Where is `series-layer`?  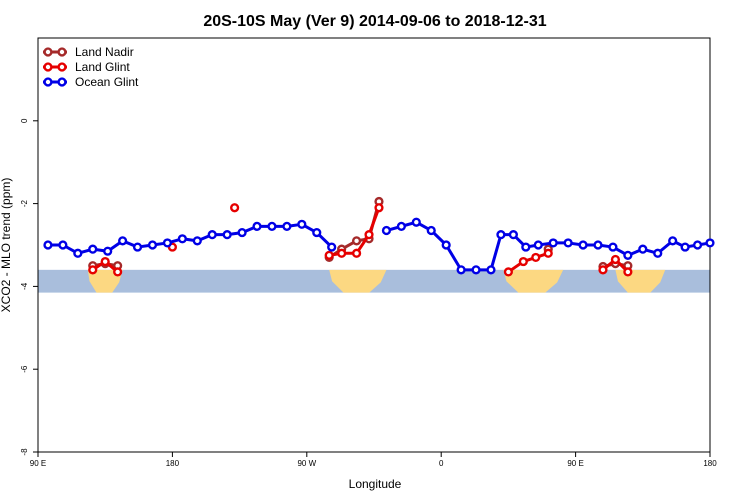 series-layer is located at coordinates (379, 236).